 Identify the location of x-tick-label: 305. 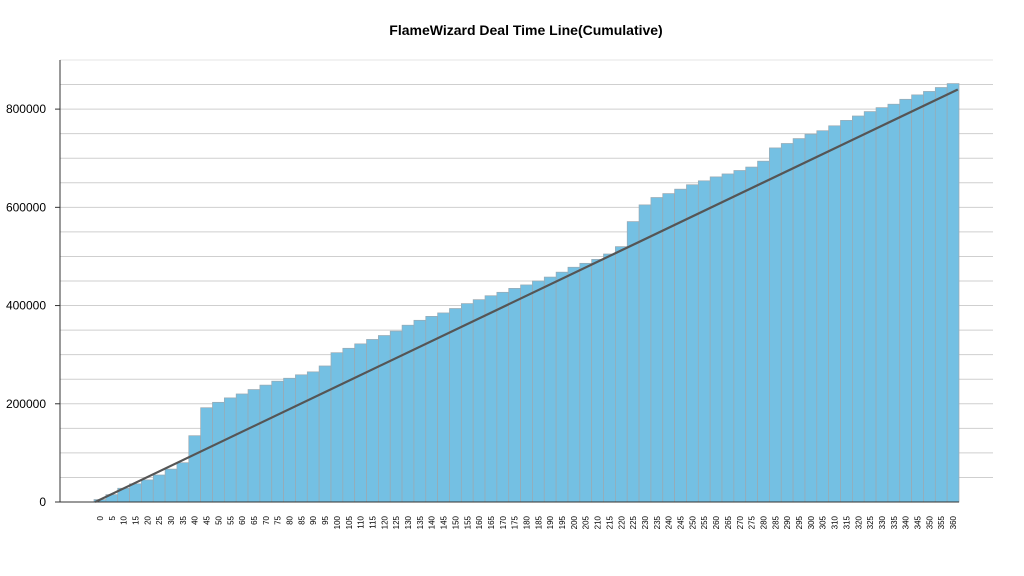
(823, 522).